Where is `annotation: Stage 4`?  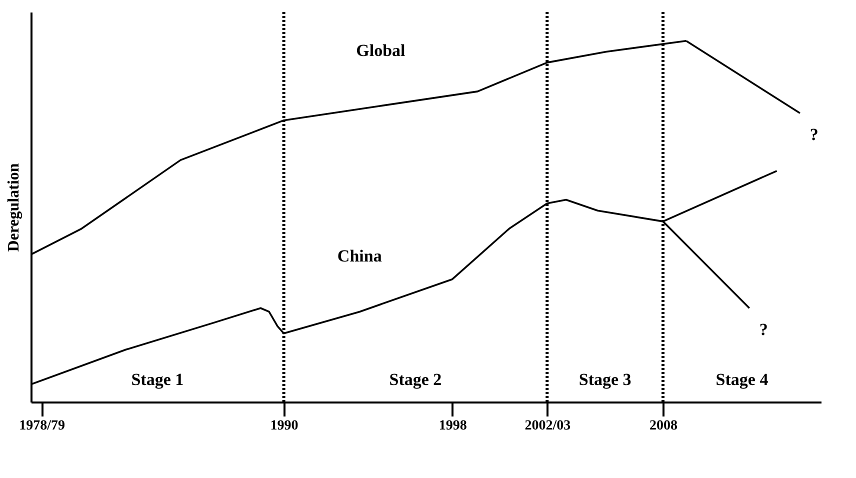
annotation: Stage 4 is located at coordinates (742, 379).